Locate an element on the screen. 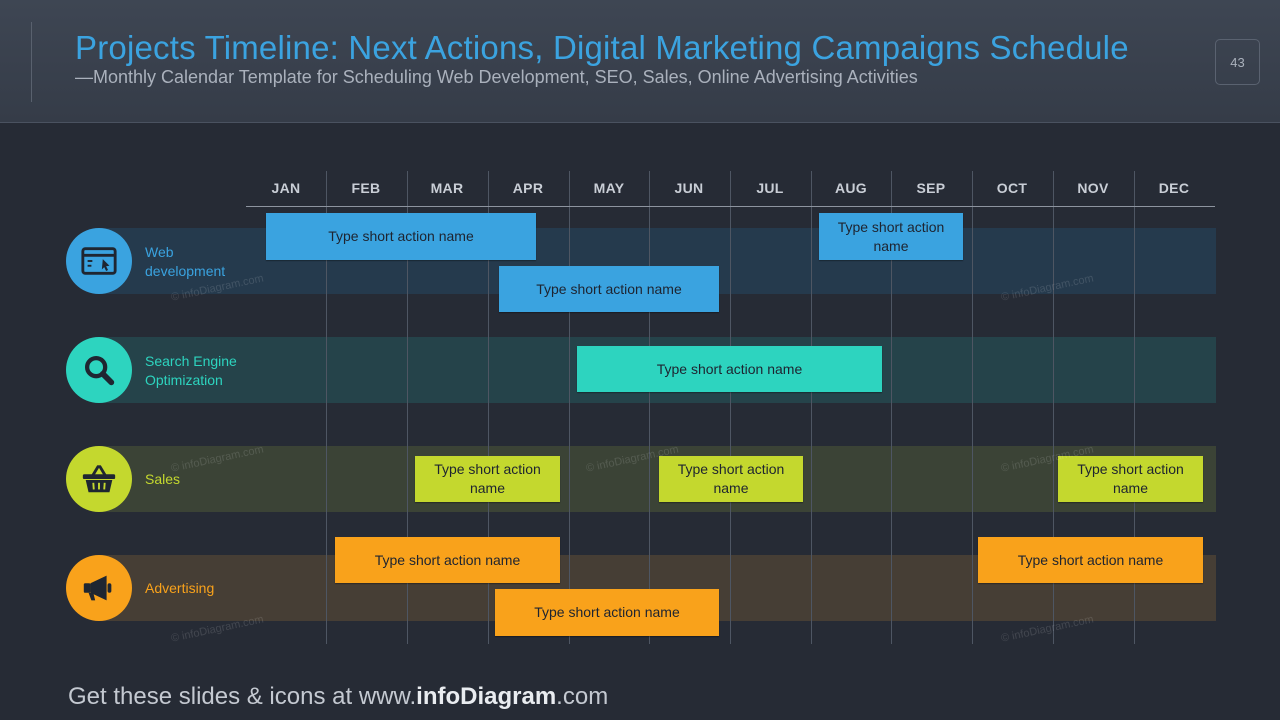 The image size is (1280, 720). footer-suffix: .com is located at coordinates (582, 696).